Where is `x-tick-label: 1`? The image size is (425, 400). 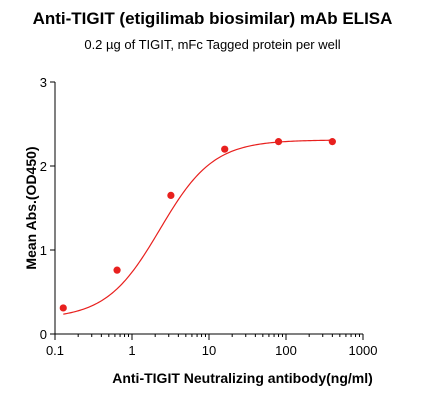 x-tick-label: 1 is located at coordinates (131, 350).